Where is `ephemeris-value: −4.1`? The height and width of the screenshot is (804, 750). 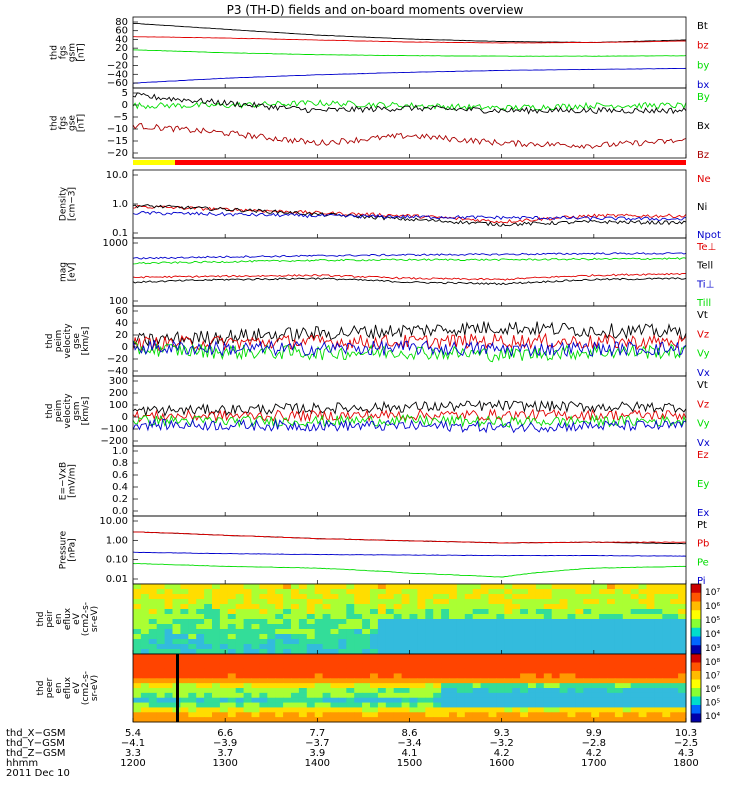
ephemeris-value: −4.1 is located at coordinates (133, 743).